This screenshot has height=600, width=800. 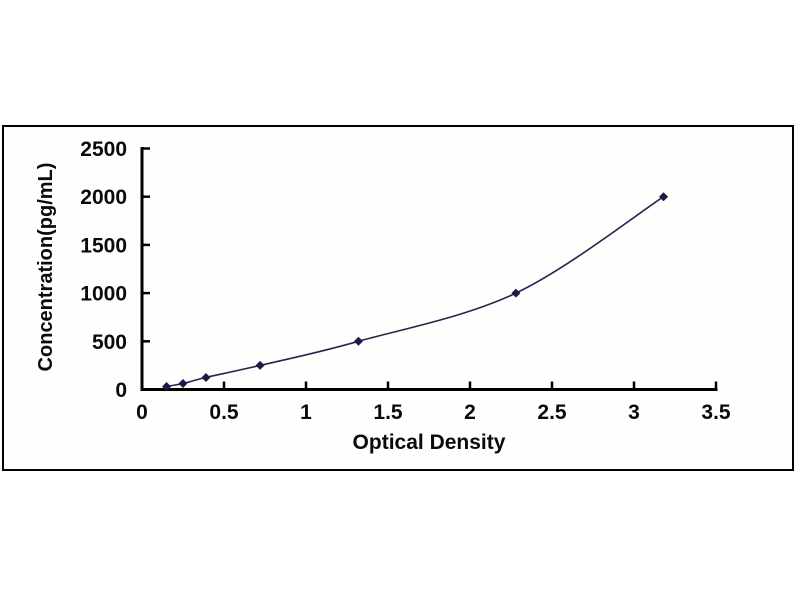 What do you see at coordinates (716, 412) in the screenshot?
I see `x-tick-label: 3.5` at bounding box center [716, 412].